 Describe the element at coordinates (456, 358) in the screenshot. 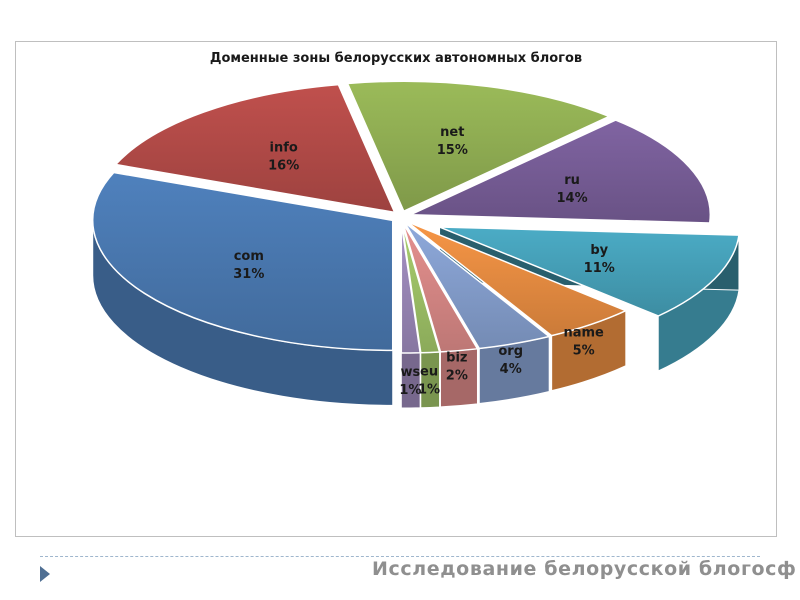

I see `slice-label-biz: biz` at that location.